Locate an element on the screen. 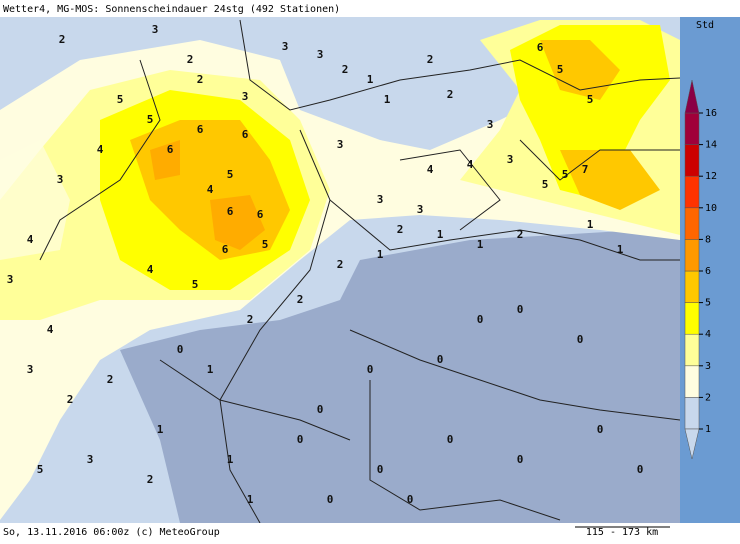 The width and height of the screenshot is (740, 544). legend-tick-label: 2 is located at coordinates (708, 397).